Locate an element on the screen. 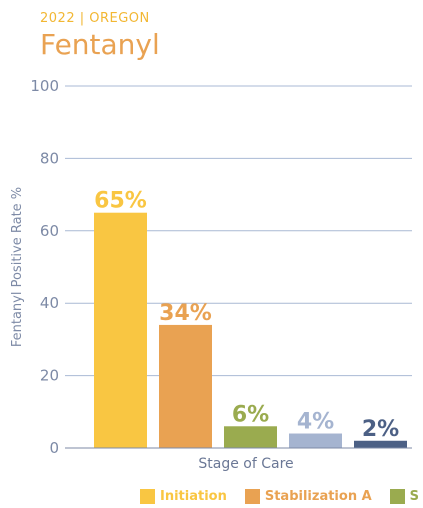 The width and height of the screenshot is (423, 508). y-tick-label: 40 is located at coordinates (49, 303).